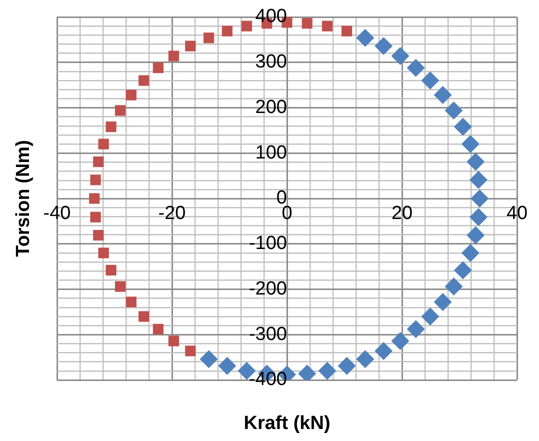 The width and height of the screenshot is (539, 441). I want to click on x-tick-label: 20, so click(402, 213).